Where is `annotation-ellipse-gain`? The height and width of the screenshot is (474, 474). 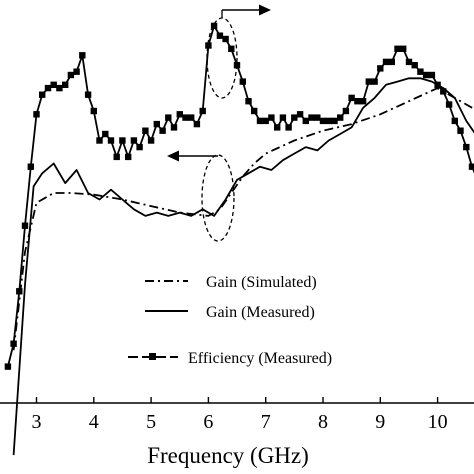 annotation-ellipse-gain is located at coordinates (218, 198).